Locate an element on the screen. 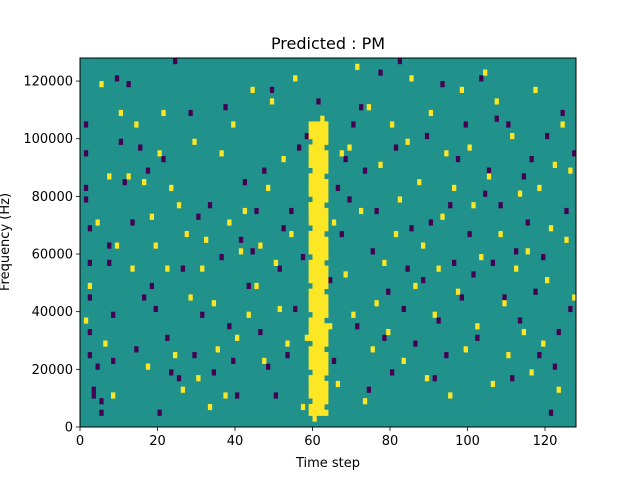 The height and width of the screenshot is (484, 640). y-tick-label: 100000 is located at coordinates (48, 139).